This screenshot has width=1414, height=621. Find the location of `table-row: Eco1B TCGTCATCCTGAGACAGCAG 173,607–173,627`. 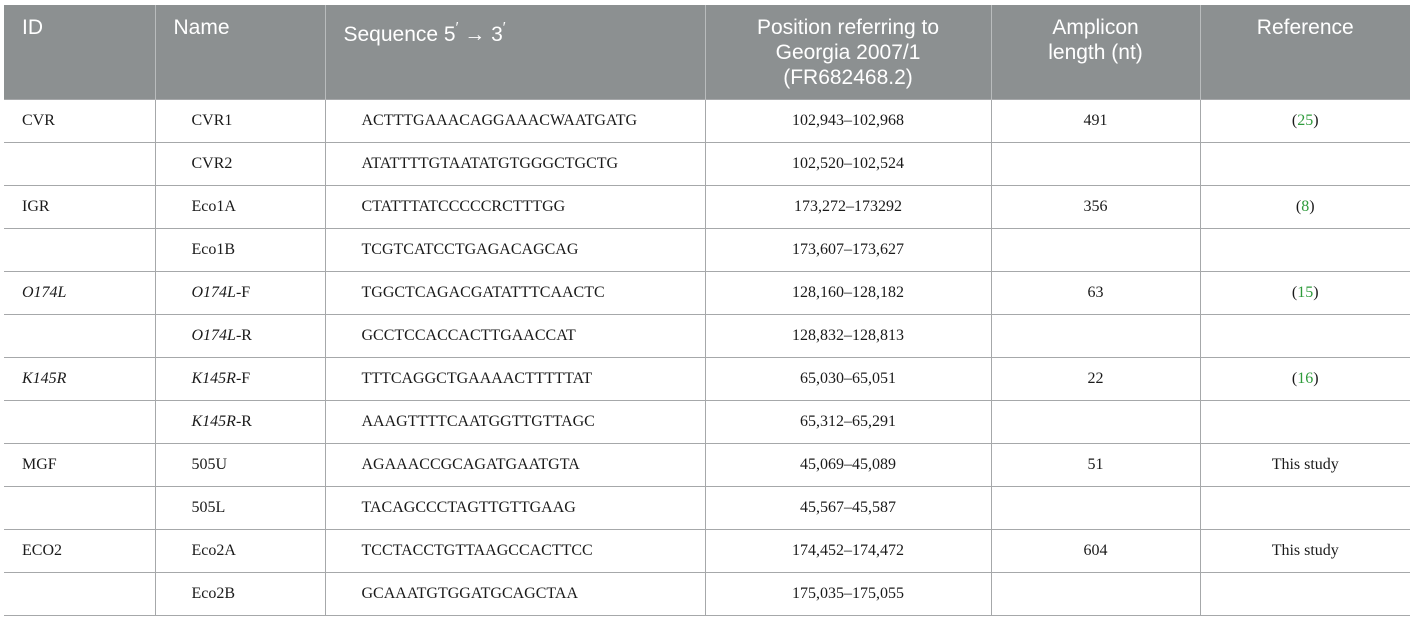

table-row: Eco1B TCGTCATCCTGAGACAGCAG 173,607–173,627 is located at coordinates (707, 250).